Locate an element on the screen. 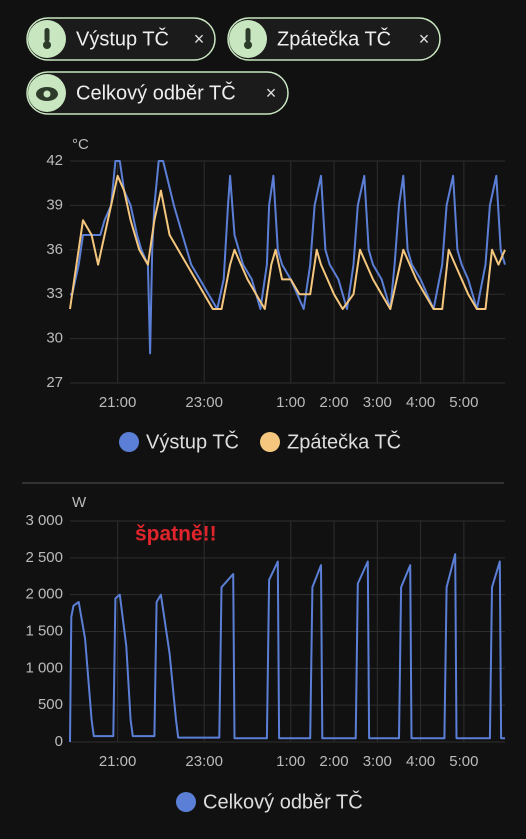 The height and width of the screenshot is (839, 526). y-tick-label: 33 is located at coordinates (54, 293).